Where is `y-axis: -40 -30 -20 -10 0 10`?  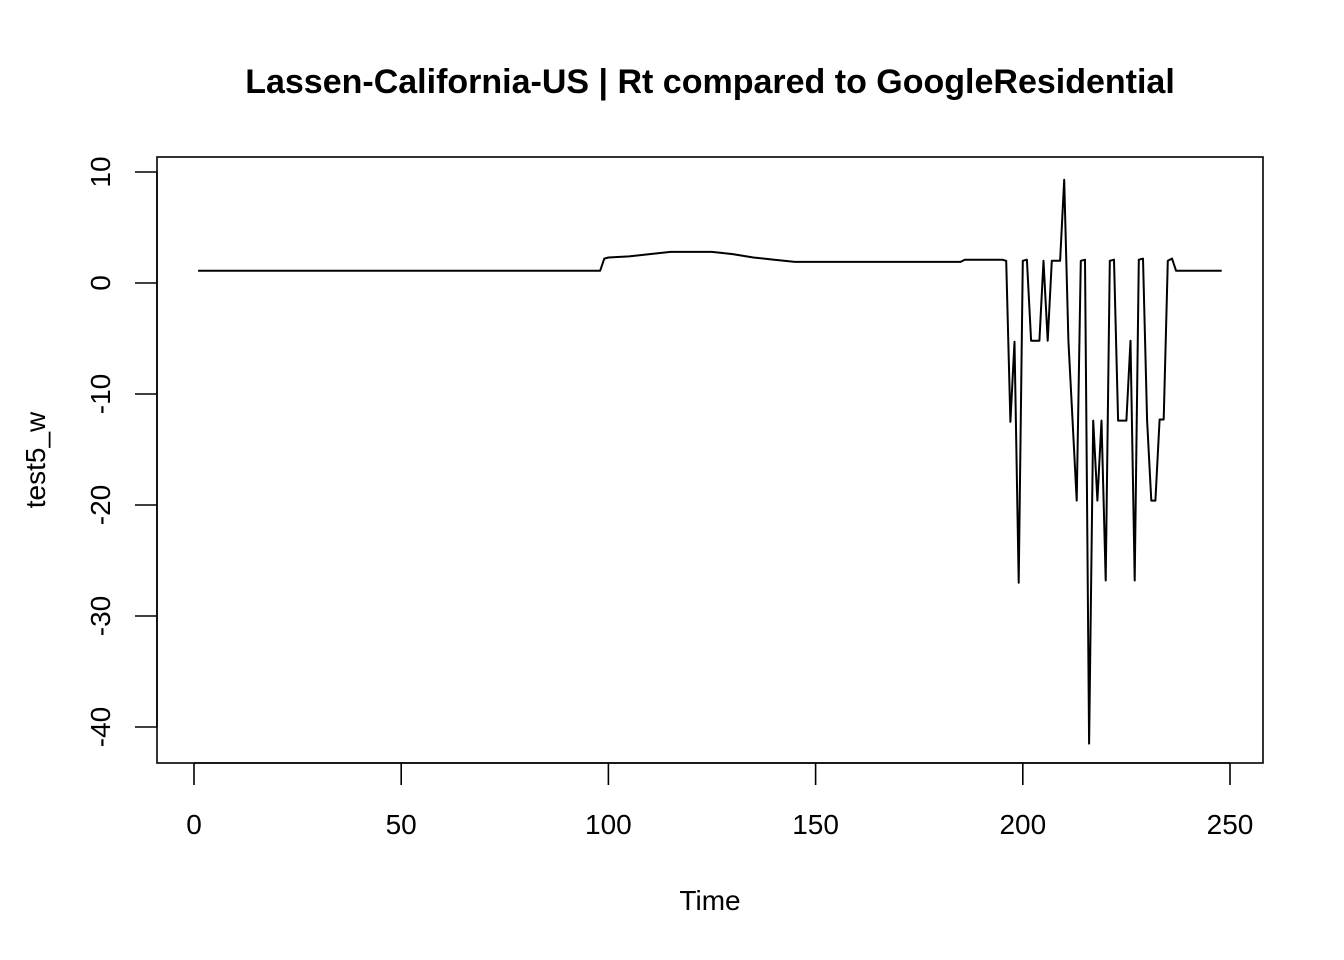
y-axis: -40 -30 -20 -10 0 10 is located at coordinates (121, 451).